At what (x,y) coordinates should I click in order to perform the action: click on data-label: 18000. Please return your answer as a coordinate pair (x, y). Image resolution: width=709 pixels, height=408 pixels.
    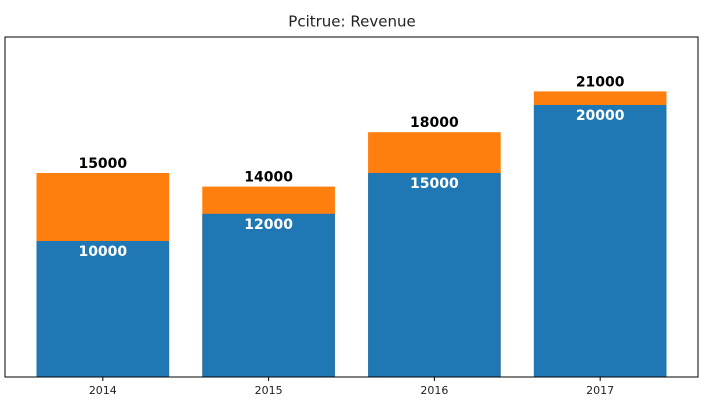
    Looking at the image, I should click on (434, 123).